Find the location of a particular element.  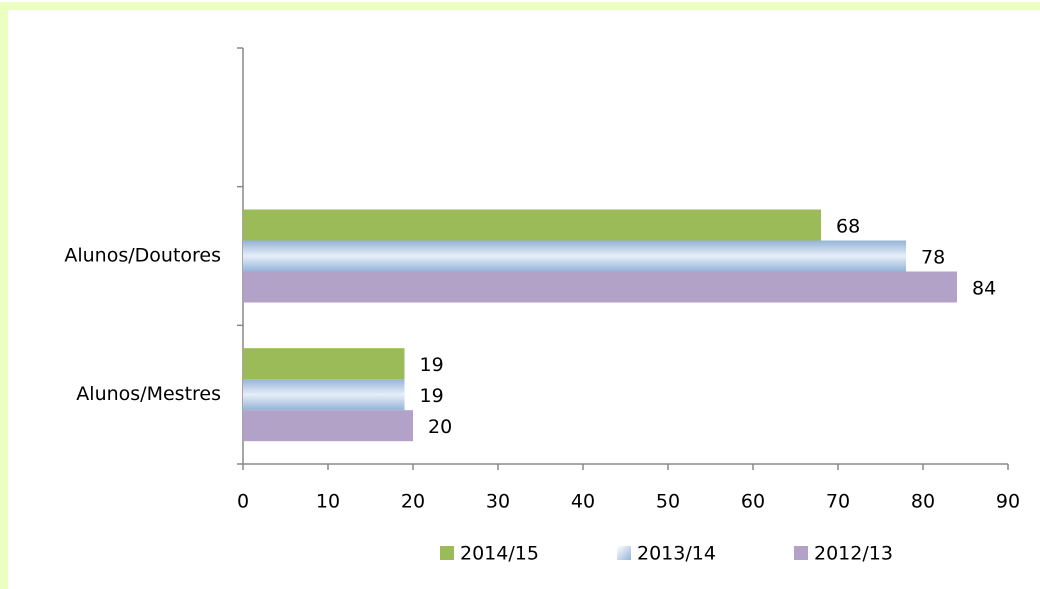

legend-label: 2012/13 is located at coordinates (853, 554).